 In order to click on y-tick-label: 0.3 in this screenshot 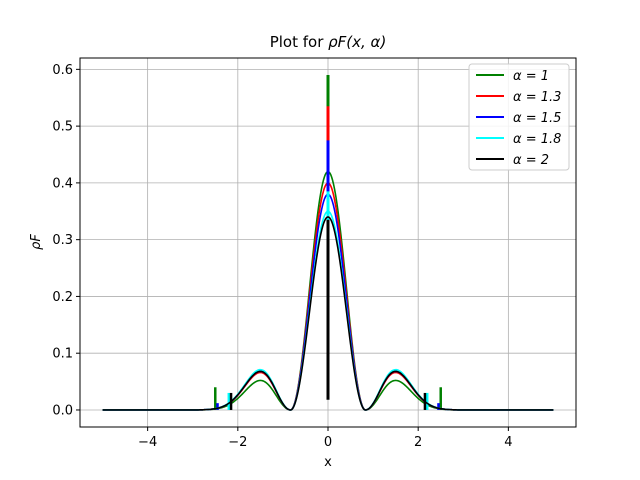, I will do `click(62, 240)`.